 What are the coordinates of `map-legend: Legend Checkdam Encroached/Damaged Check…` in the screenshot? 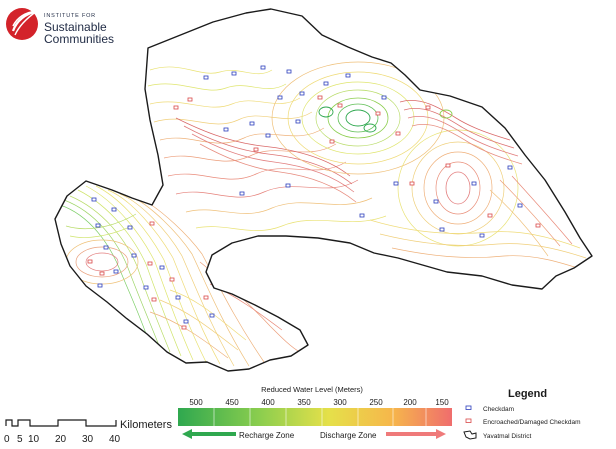 It's located at (522, 414).